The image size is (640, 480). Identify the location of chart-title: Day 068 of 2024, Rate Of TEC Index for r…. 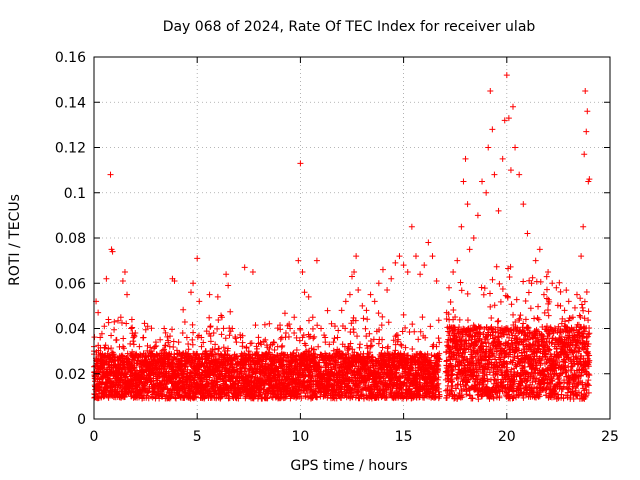
(349, 27).